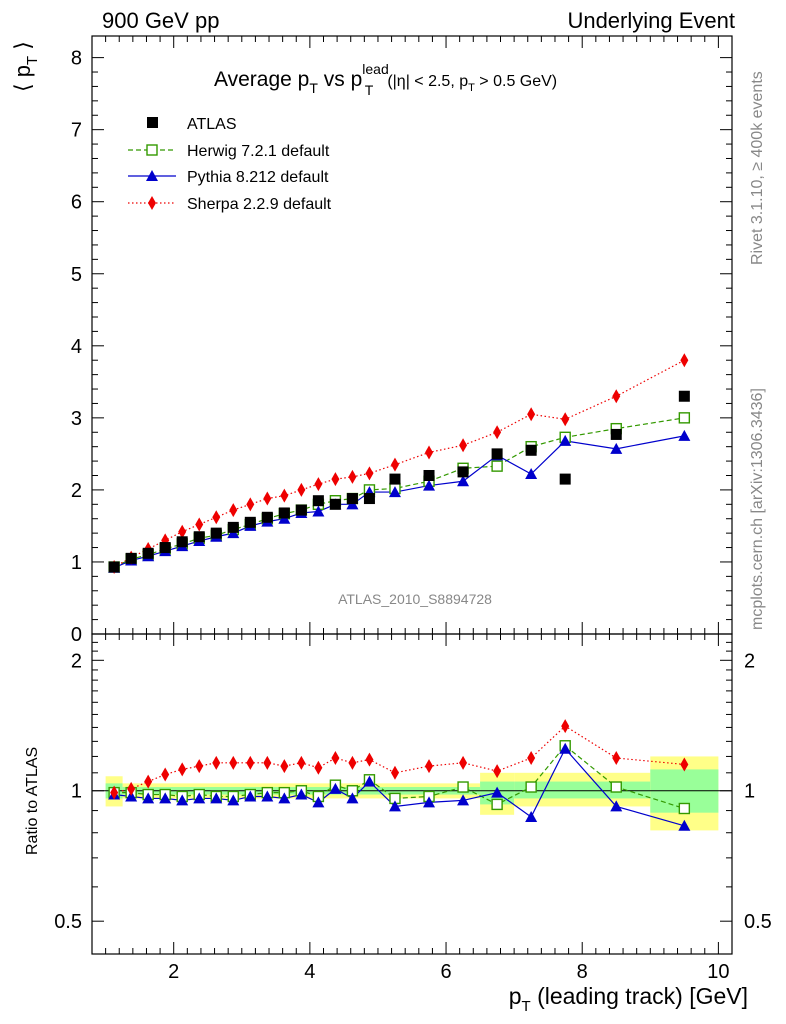 The image size is (786, 1024). I want to click on y-tick-label-top: 0, so click(76, 635).